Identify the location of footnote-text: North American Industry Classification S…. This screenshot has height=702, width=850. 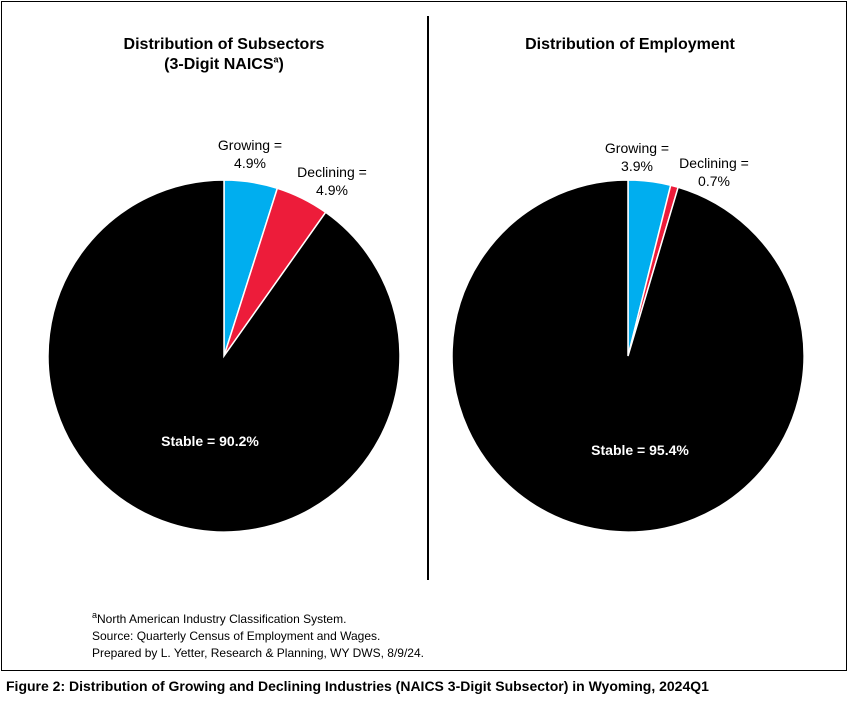
(222, 619).